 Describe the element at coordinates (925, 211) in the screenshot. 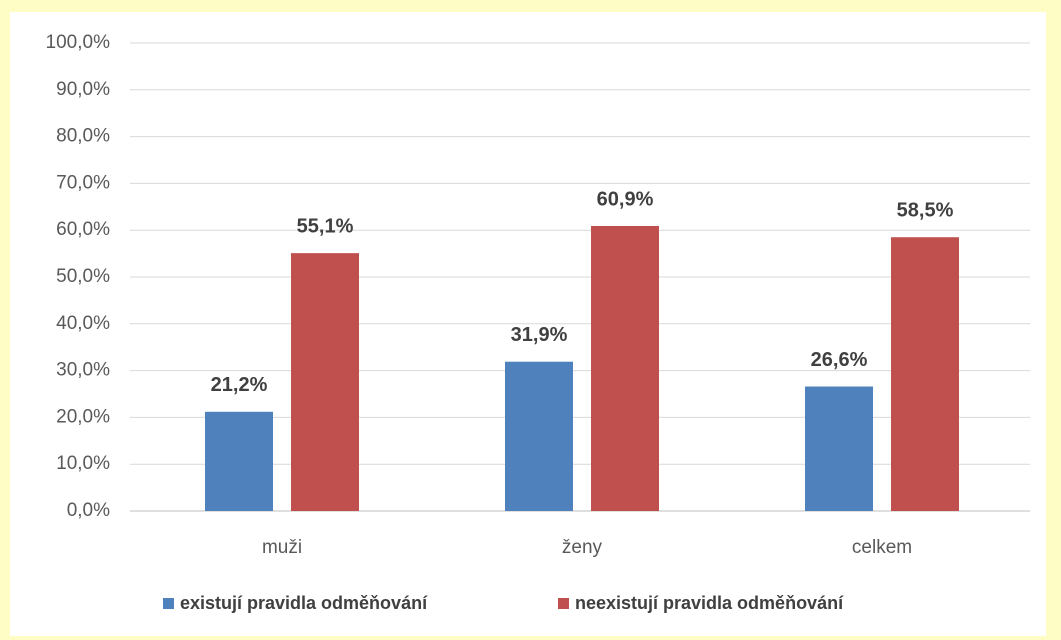

I see `data-label: 58,5%` at that location.